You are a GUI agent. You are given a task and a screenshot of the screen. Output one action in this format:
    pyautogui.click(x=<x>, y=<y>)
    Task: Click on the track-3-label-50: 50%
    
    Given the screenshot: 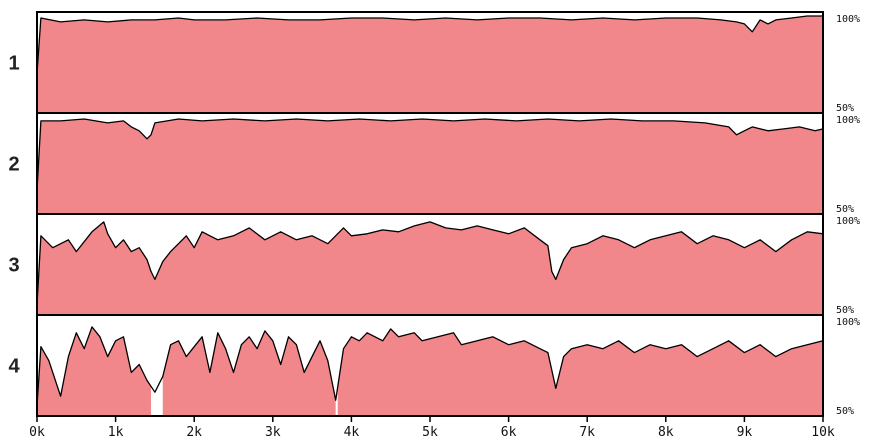 What is the action you would take?
    pyautogui.click(x=845, y=310)
    